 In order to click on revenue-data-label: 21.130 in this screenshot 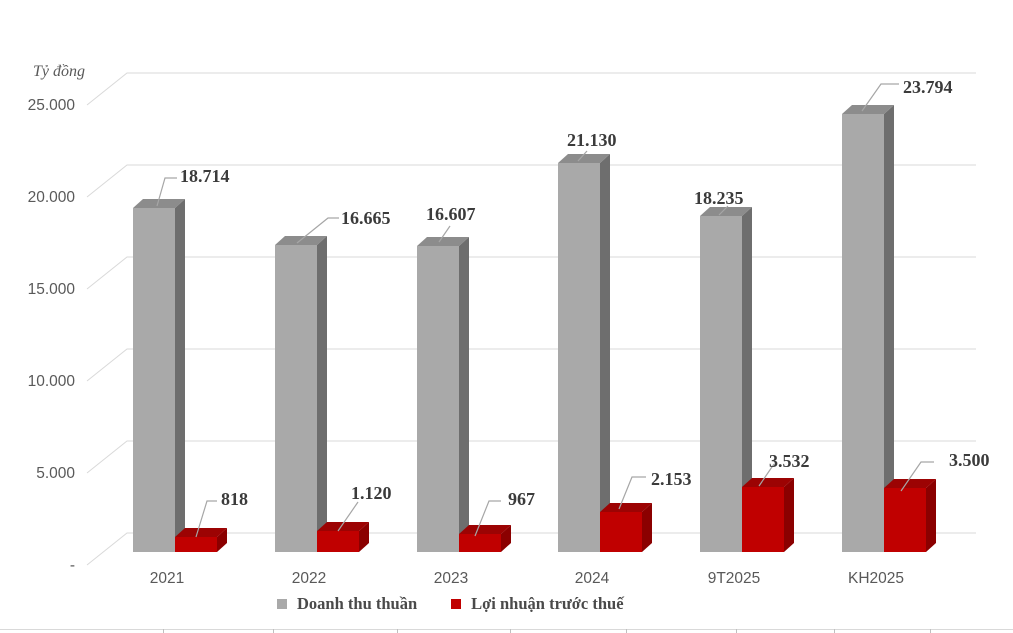, I will do `click(592, 140)`.